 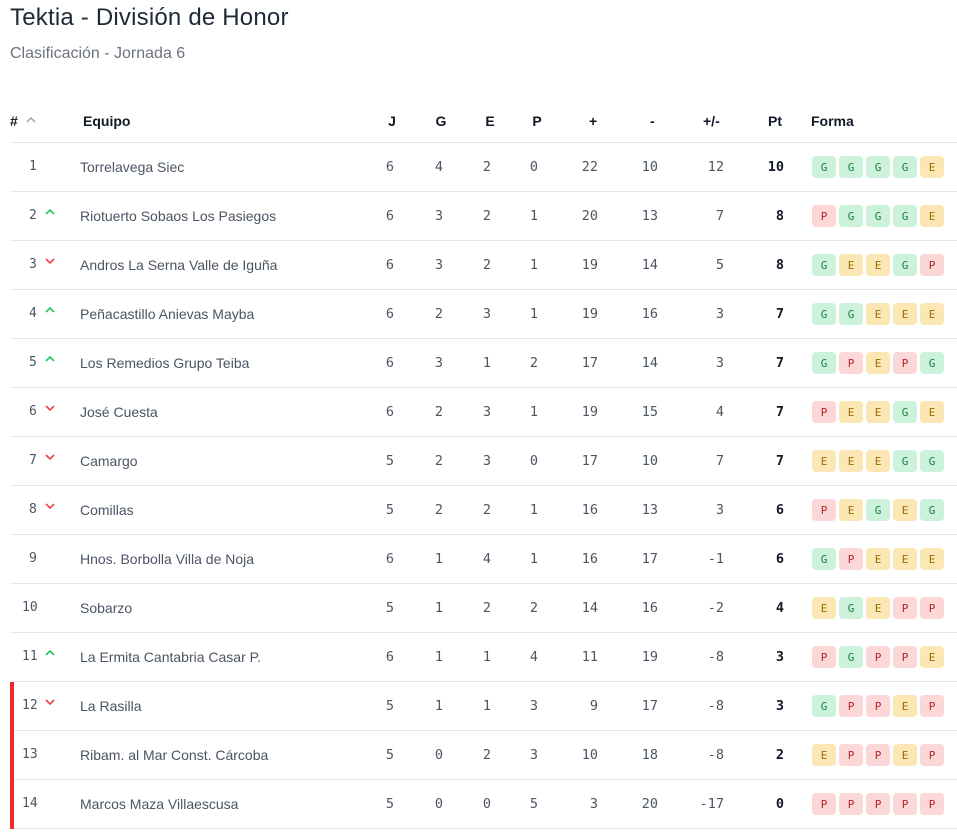 I want to click on stat-minus: 16, so click(x=649, y=608).